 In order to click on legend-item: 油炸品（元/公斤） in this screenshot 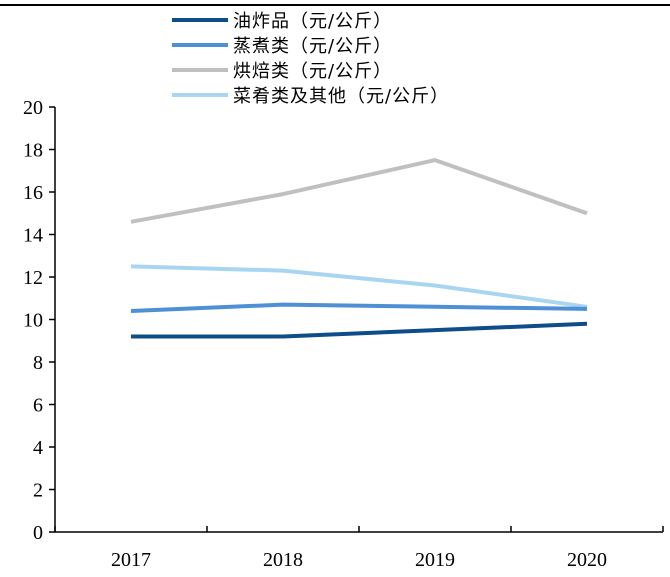, I will do `click(282, 21)`.